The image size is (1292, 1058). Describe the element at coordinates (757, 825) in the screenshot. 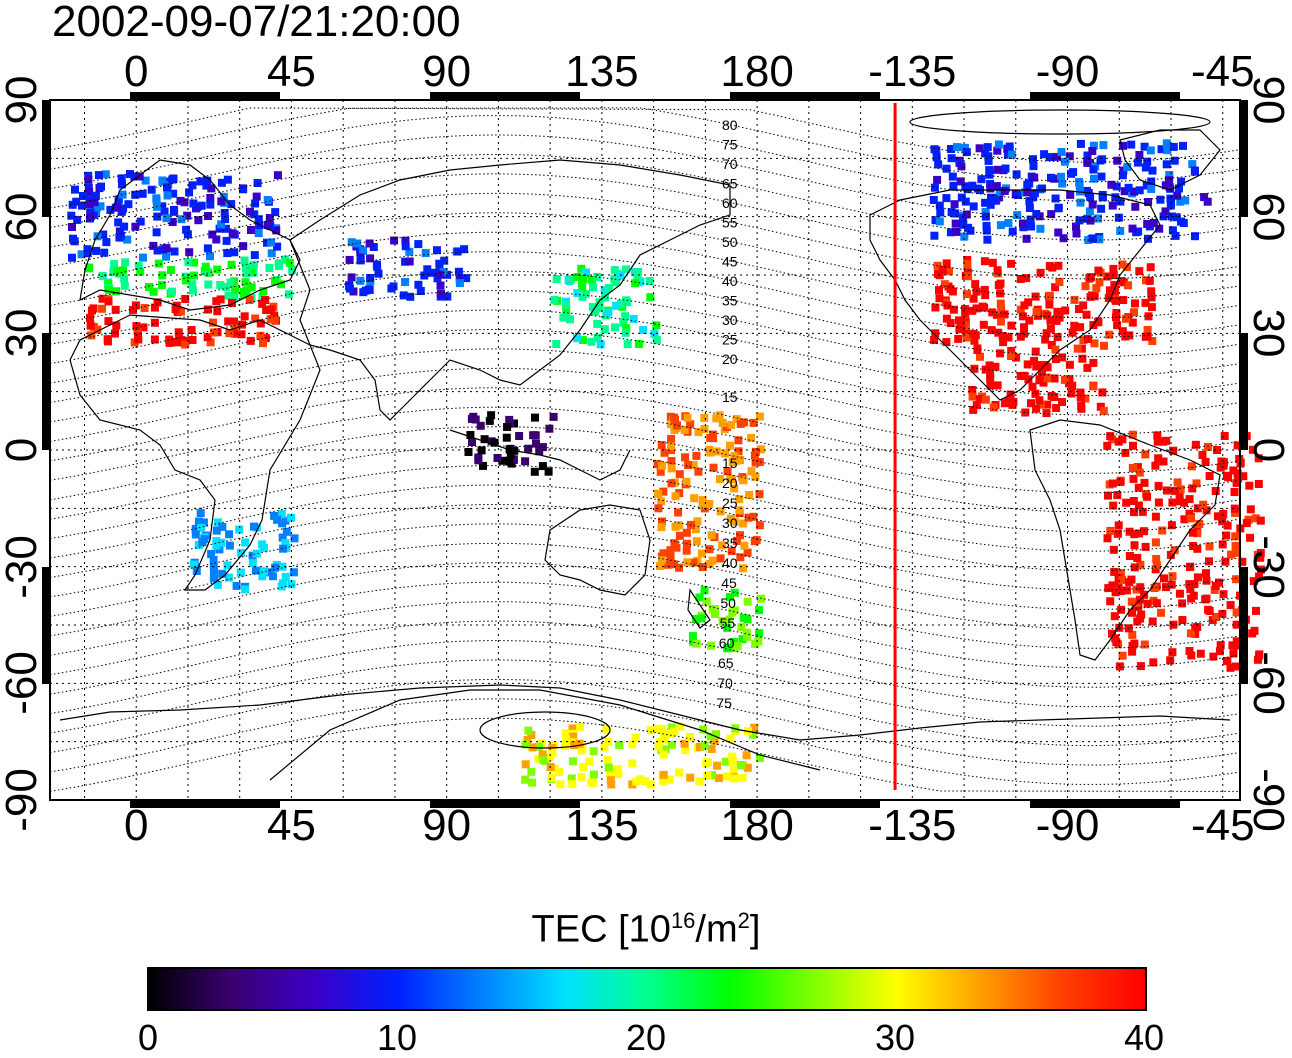

I see `axis-tick-label: 180` at that location.